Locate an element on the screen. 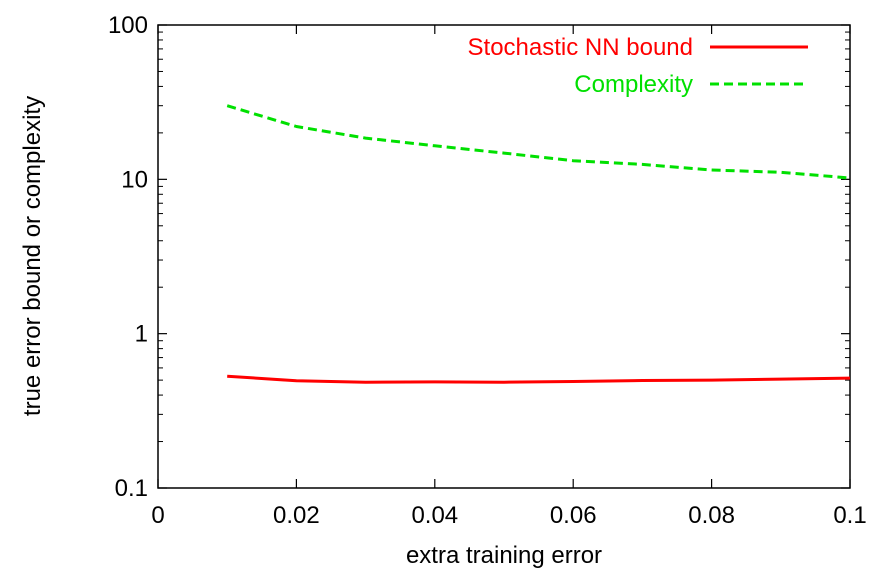 This screenshot has width=873, height=573. x-tick-label: 0.04 is located at coordinates (434, 515).